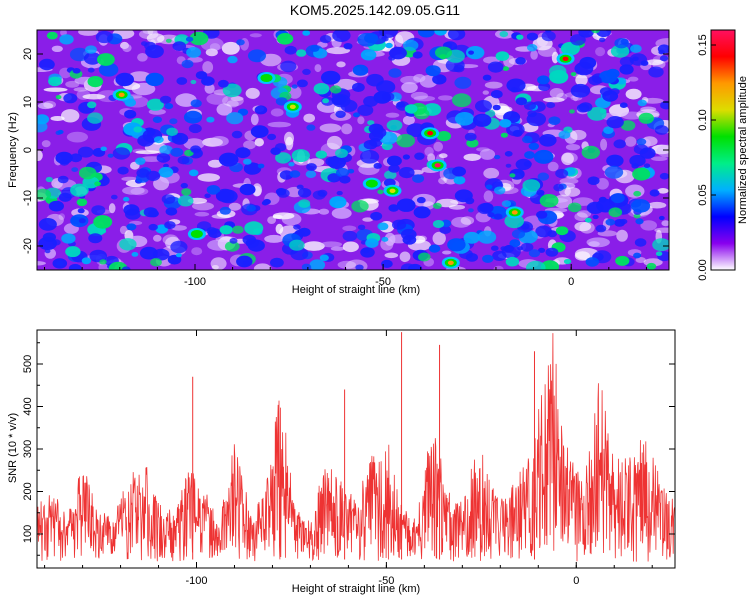 This screenshot has width=750, height=600. Describe the element at coordinates (28, 364) in the screenshot. I see `y-tick-label: 500` at that location.